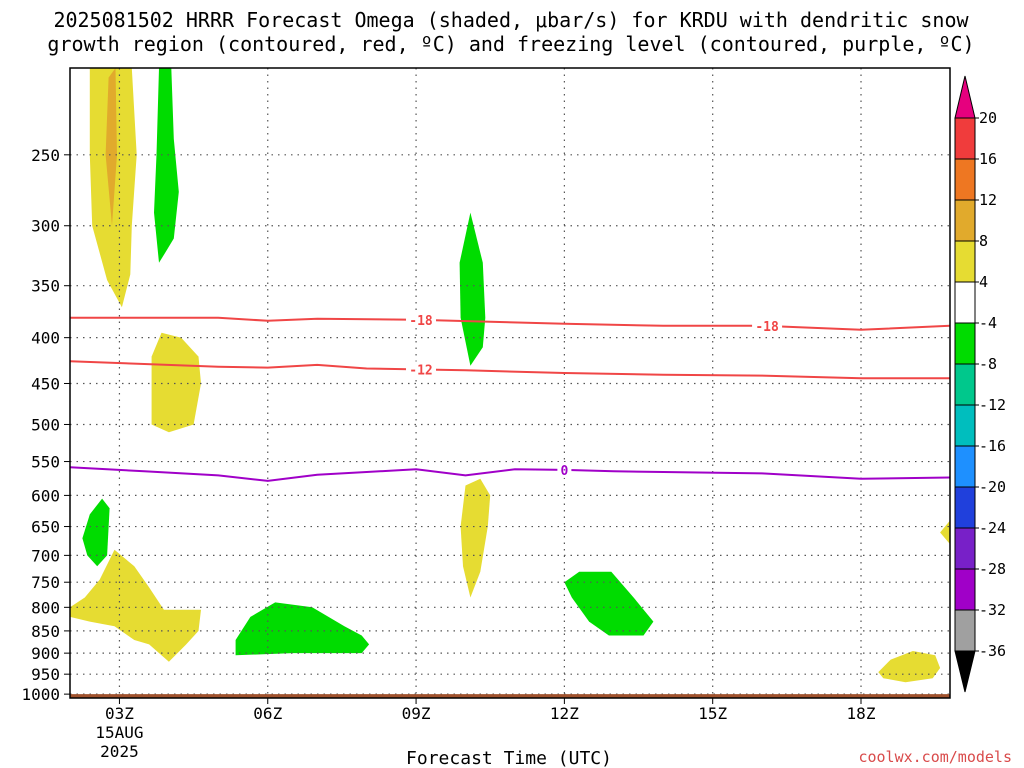 This screenshot has width=1024, height=768. I want to click on y-tick-label-450: 450, so click(45, 383).